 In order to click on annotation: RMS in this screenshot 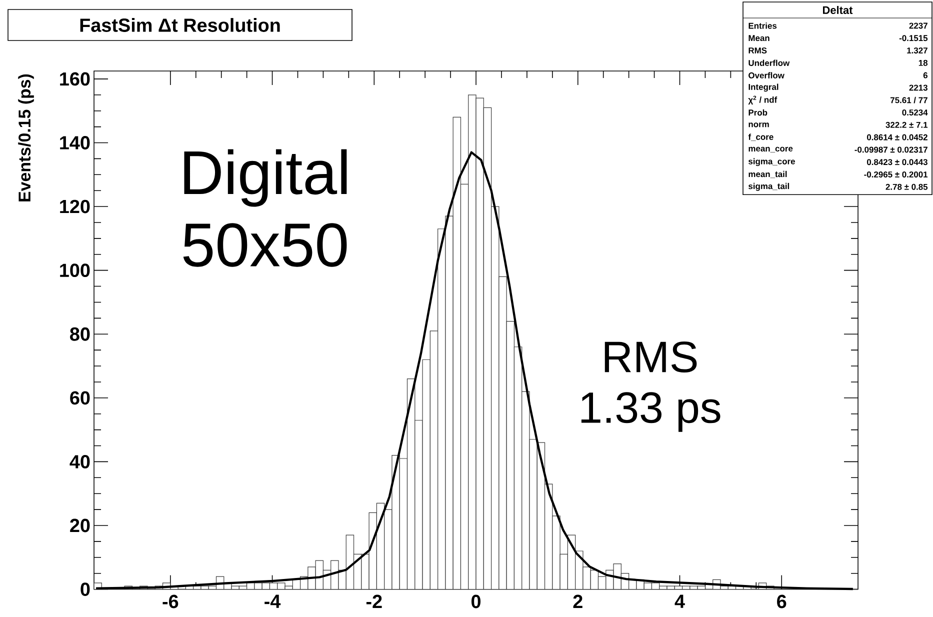, I will do `click(650, 356)`.